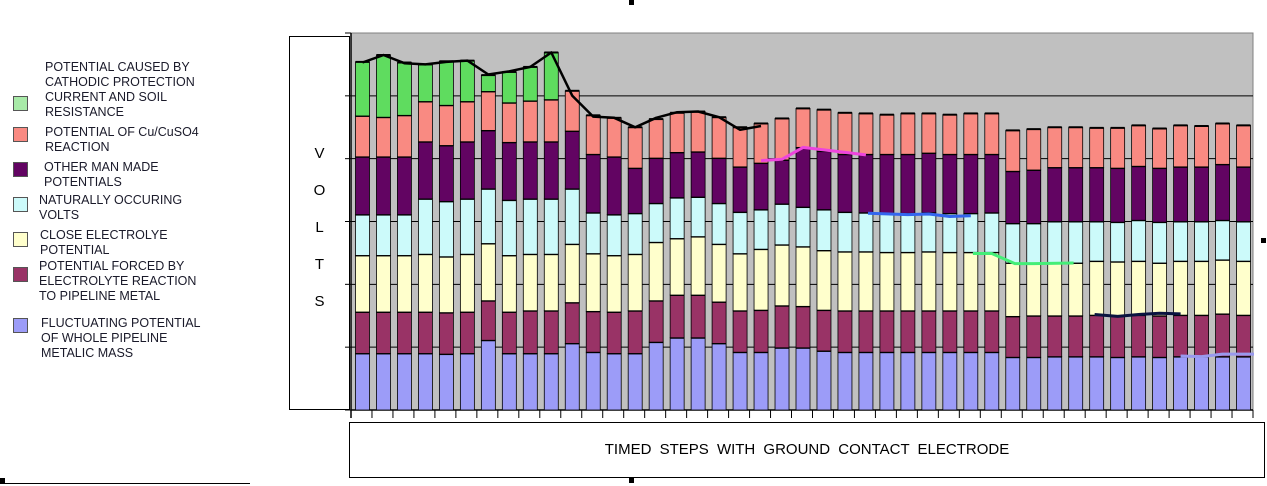 The image size is (1267, 486). I want to click on legend-label: NATURALLY OCCURING VOLTS, so click(111, 207).